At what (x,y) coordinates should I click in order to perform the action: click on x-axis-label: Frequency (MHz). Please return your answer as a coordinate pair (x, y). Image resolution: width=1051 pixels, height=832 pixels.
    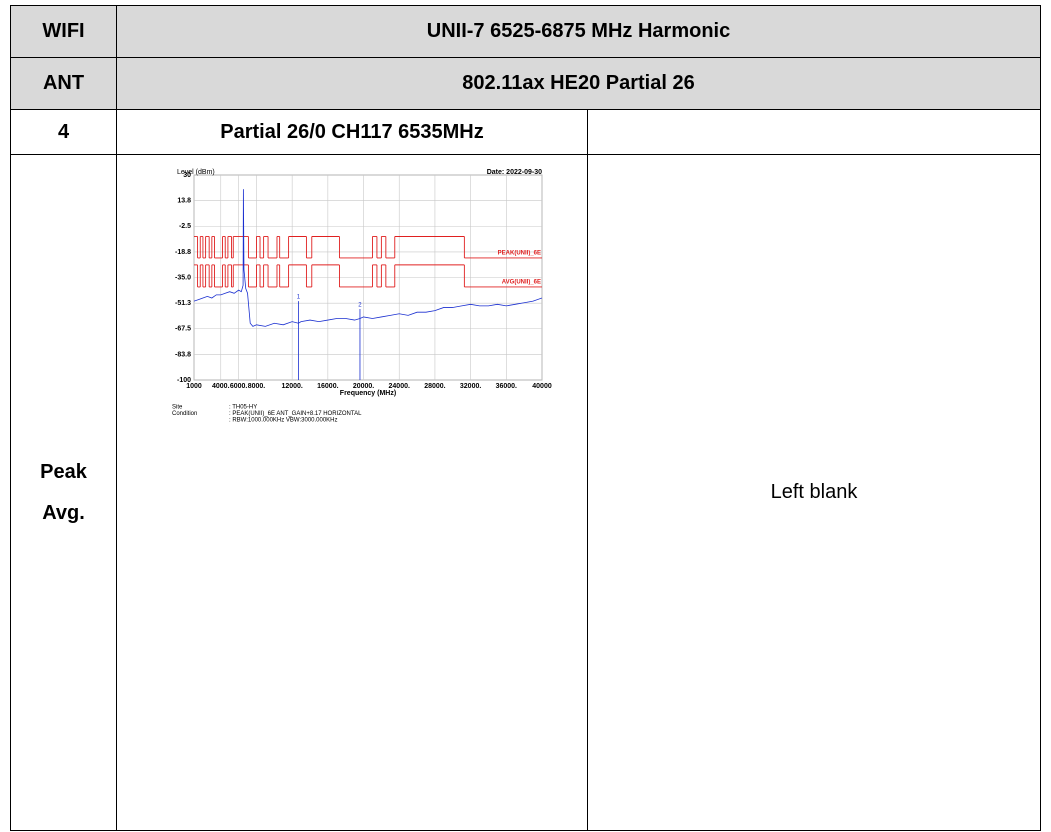
    Looking at the image, I should click on (368, 393).